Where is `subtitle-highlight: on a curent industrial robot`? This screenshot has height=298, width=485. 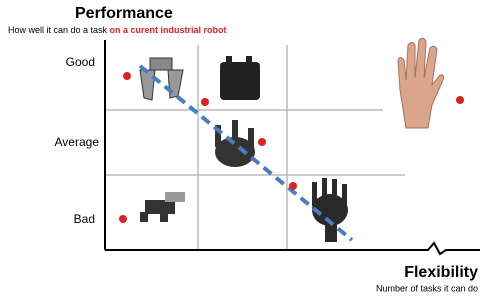 subtitle-highlight: on a curent industrial robot is located at coordinates (168, 30).